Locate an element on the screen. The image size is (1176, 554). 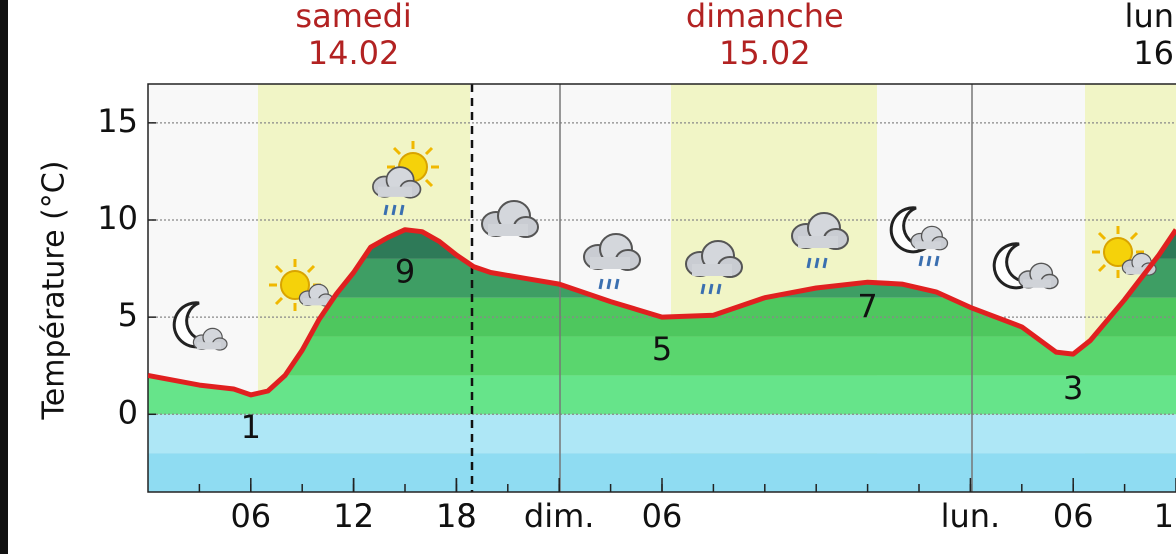
y-tick-label: 15 is located at coordinates (117, 121).